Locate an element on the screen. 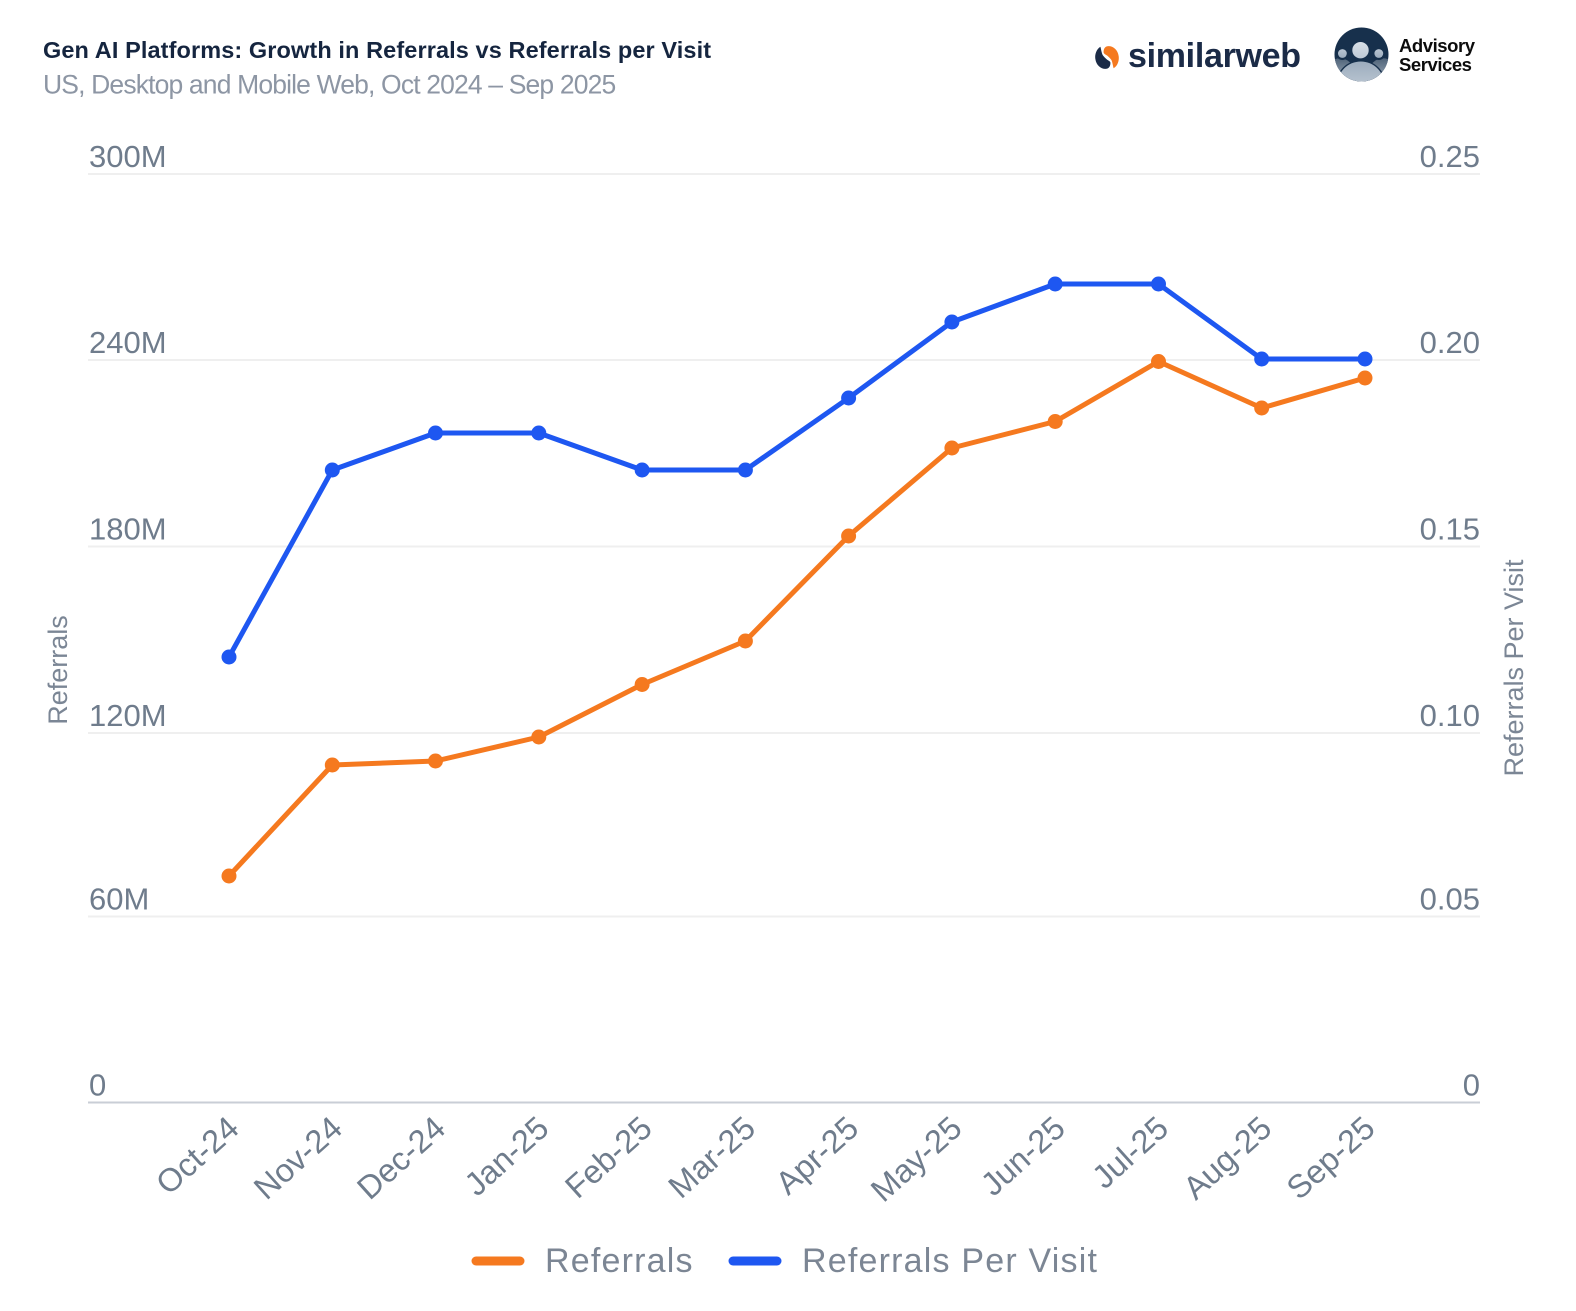 The width and height of the screenshot is (1576, 1311). svg-text: Oct-24 is located at coordinates (197, 1155).